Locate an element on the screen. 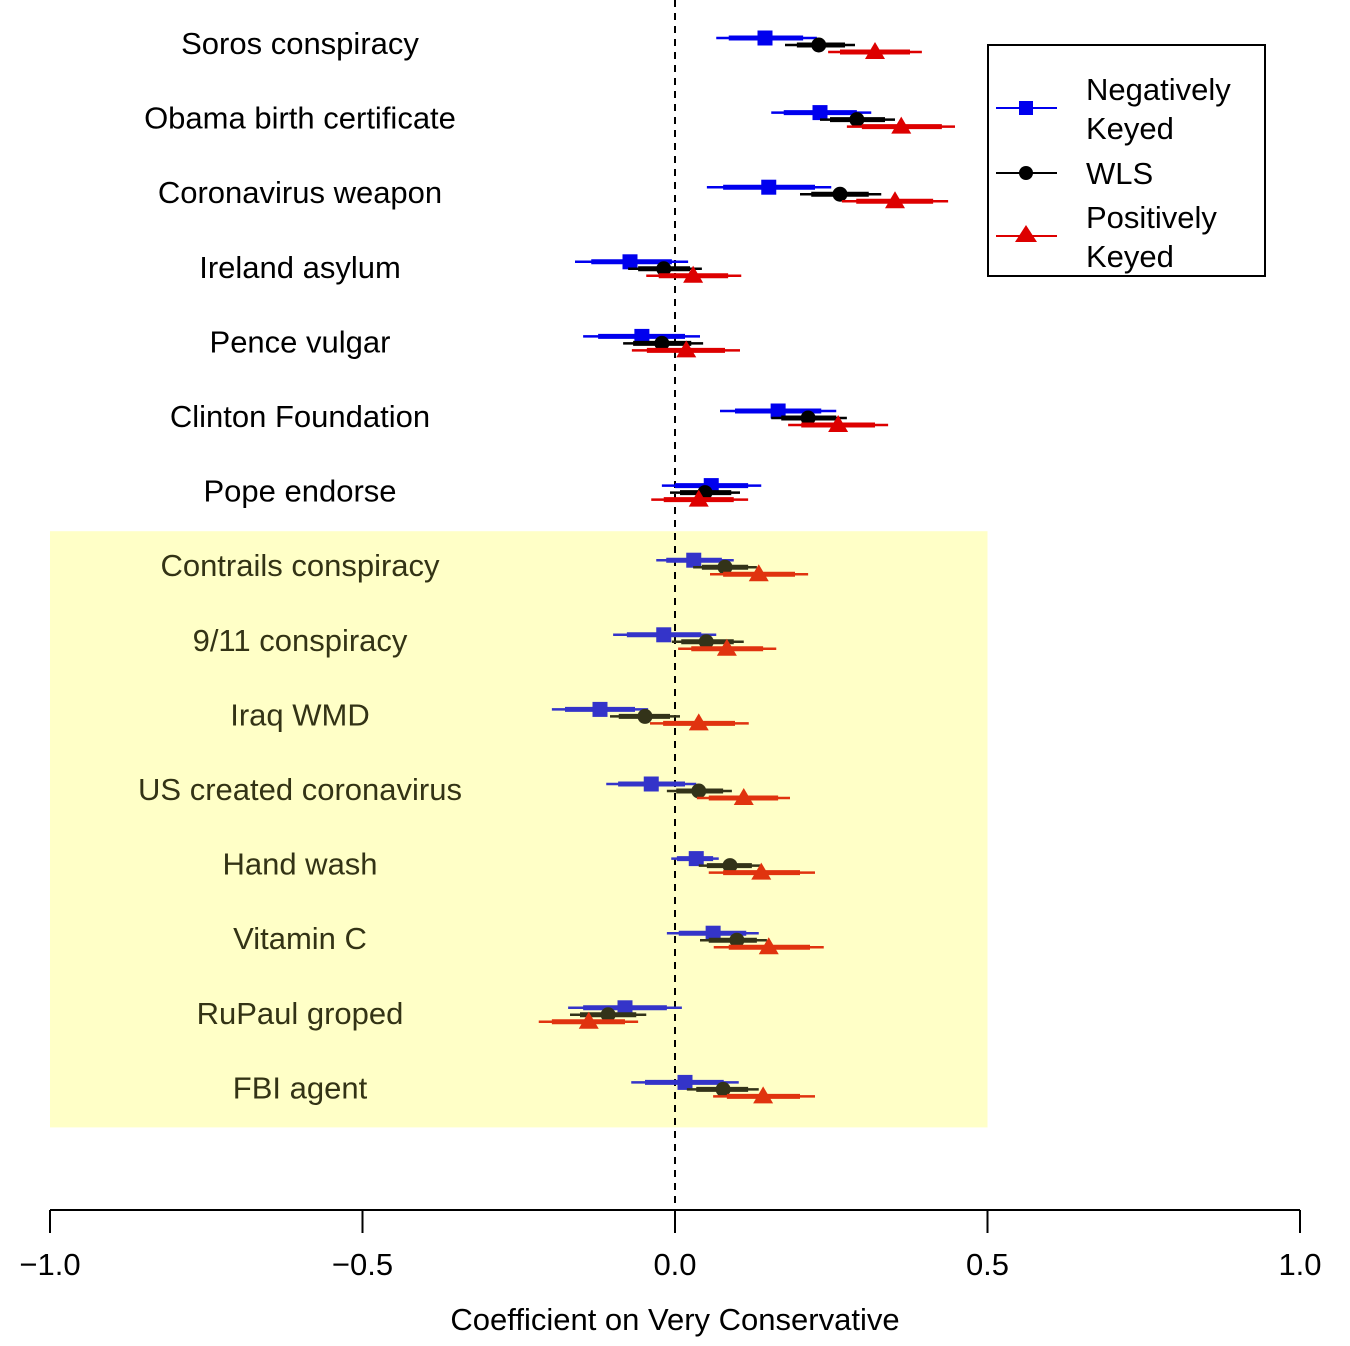 The image size is (1350, 1346). x-tick-label: 1.0 is located at coordinates (1299, 1264).